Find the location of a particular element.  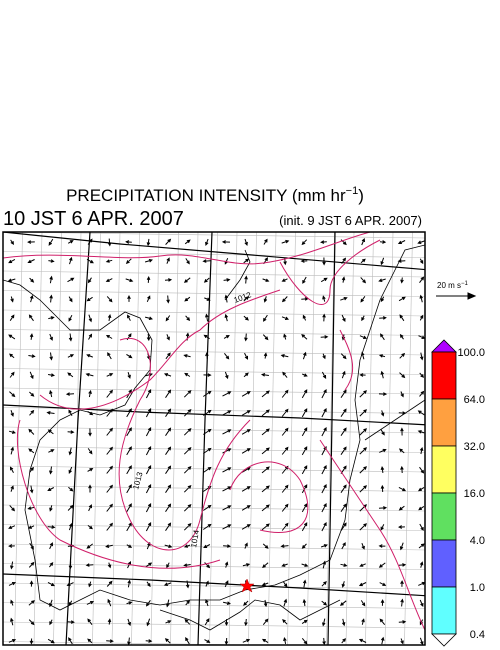

map-title: PRECIPITATION INTENSITY (mm hr−1) is located at coordinates (215, 195).